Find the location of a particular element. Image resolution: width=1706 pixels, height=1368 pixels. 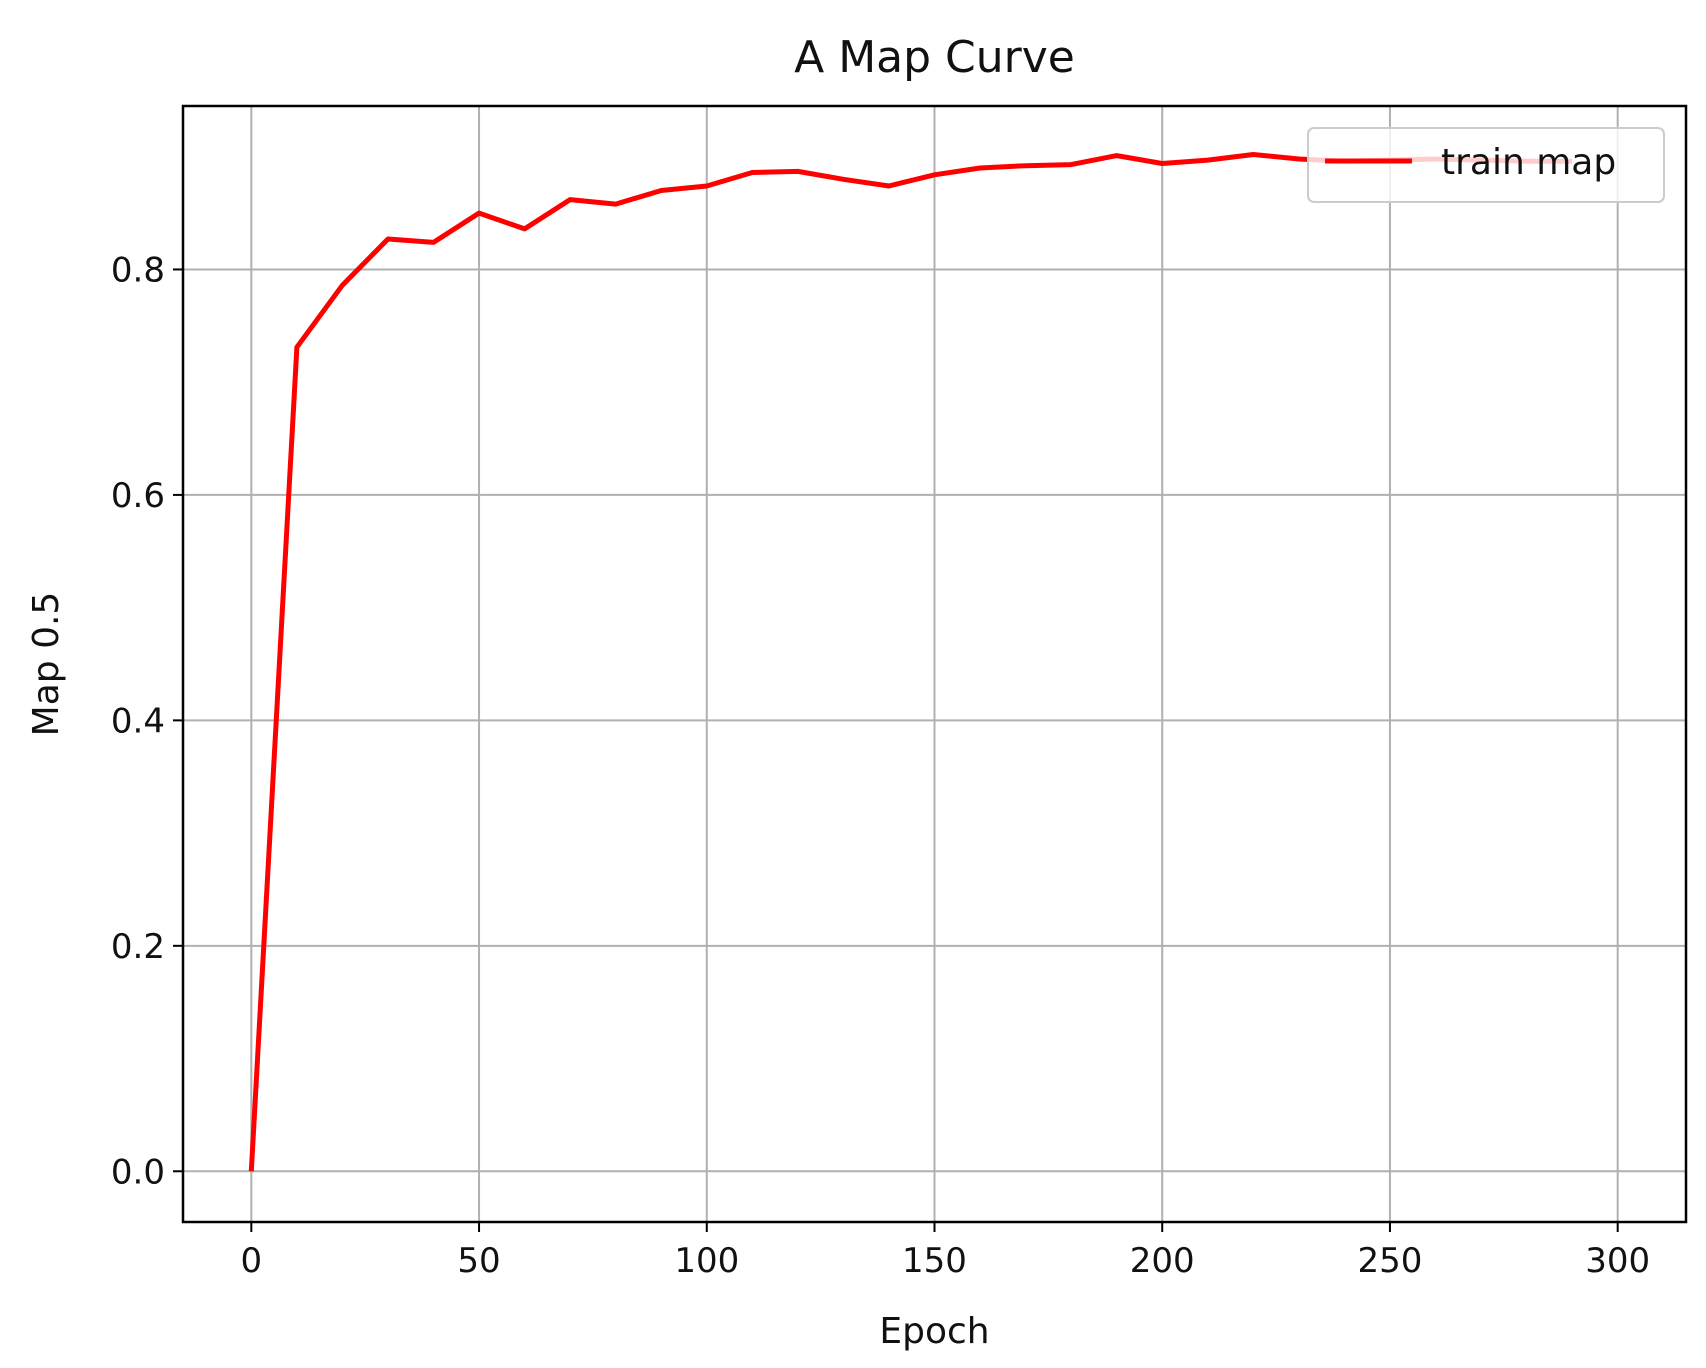

x-axis-label: Epoch is located at coordinates (934, 1331).